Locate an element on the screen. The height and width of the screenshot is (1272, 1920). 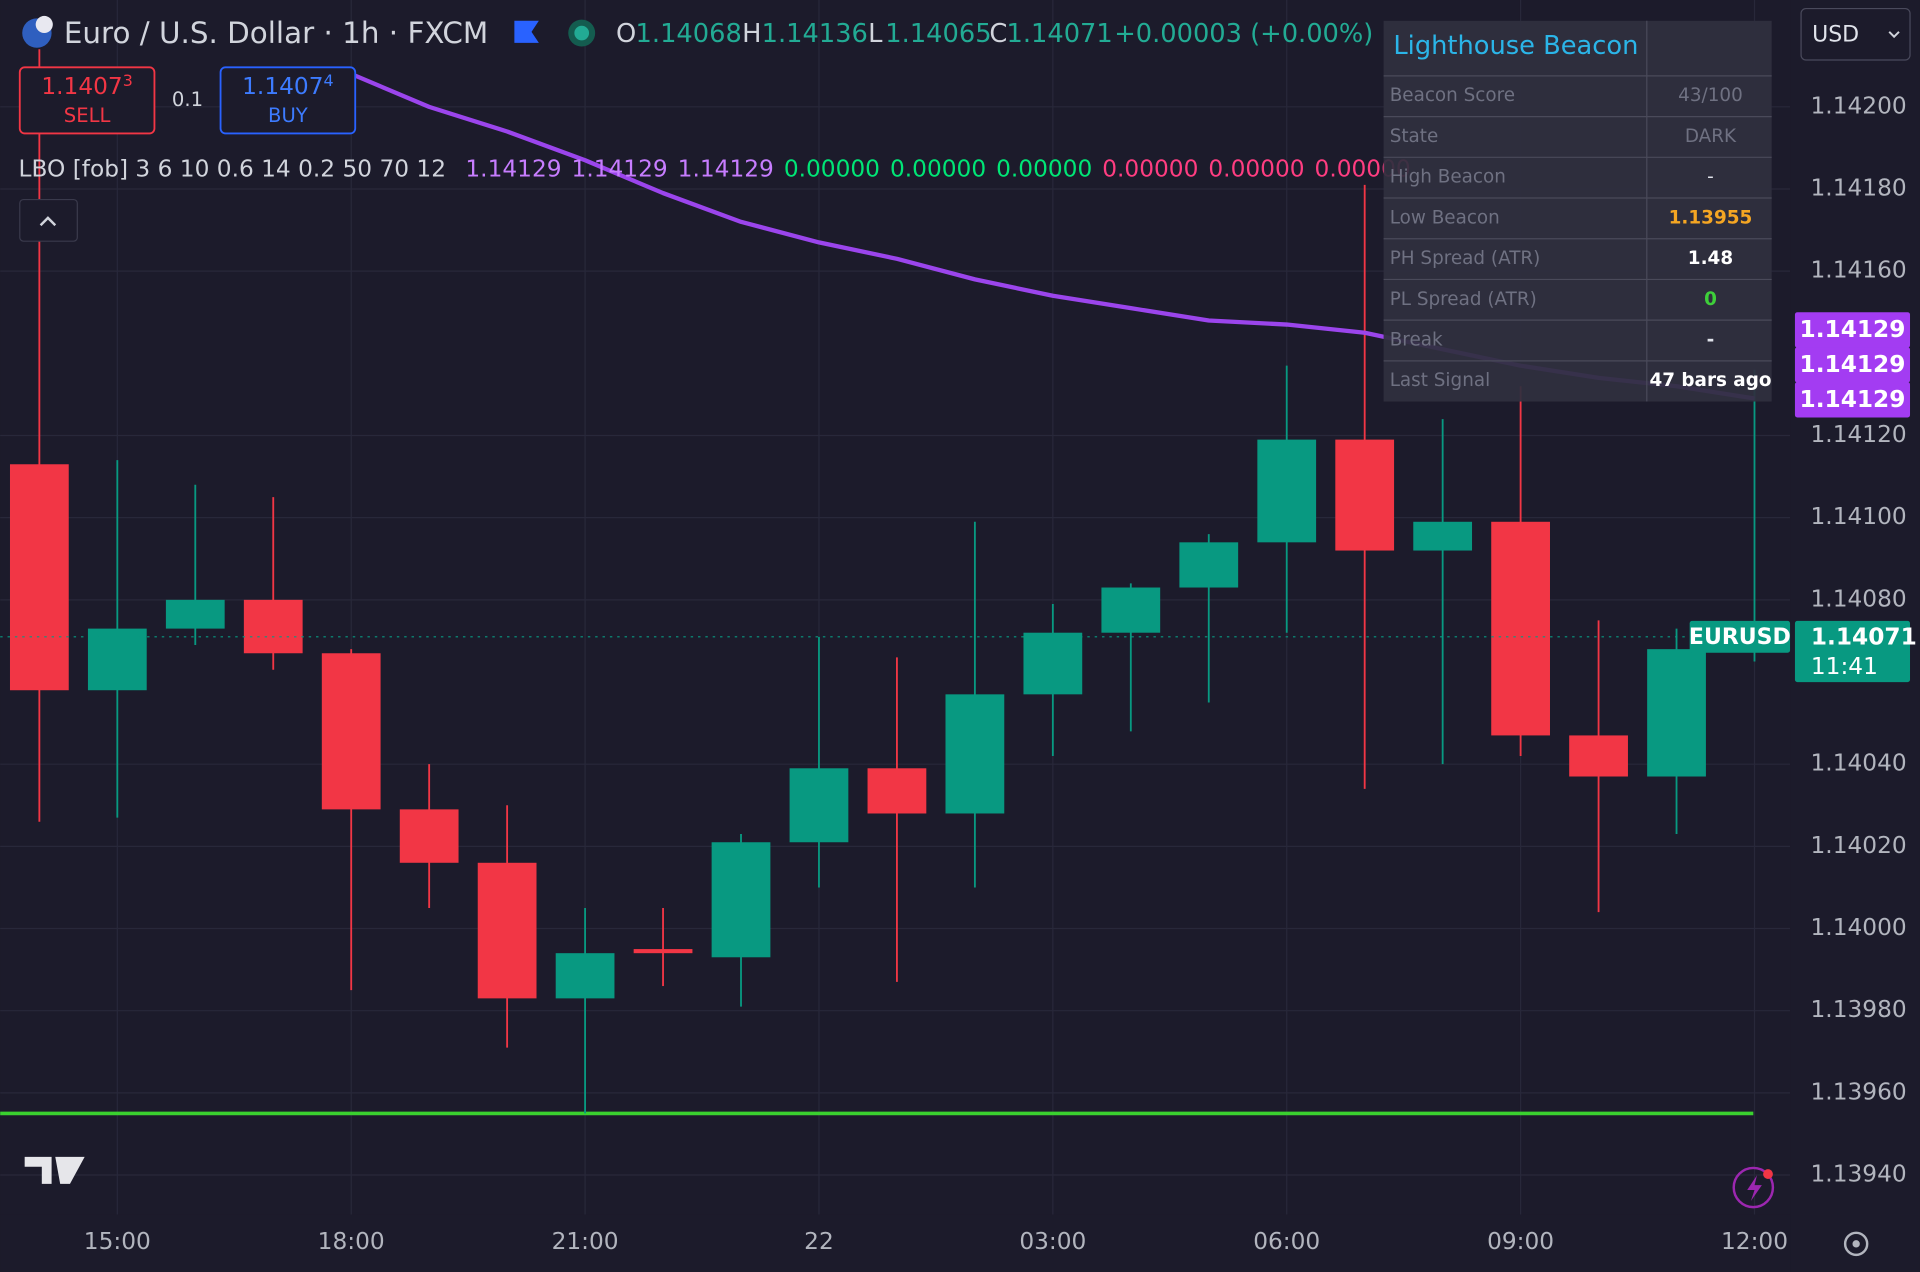
countdown-label: 11:41 is located at coordinates (1844, 666).